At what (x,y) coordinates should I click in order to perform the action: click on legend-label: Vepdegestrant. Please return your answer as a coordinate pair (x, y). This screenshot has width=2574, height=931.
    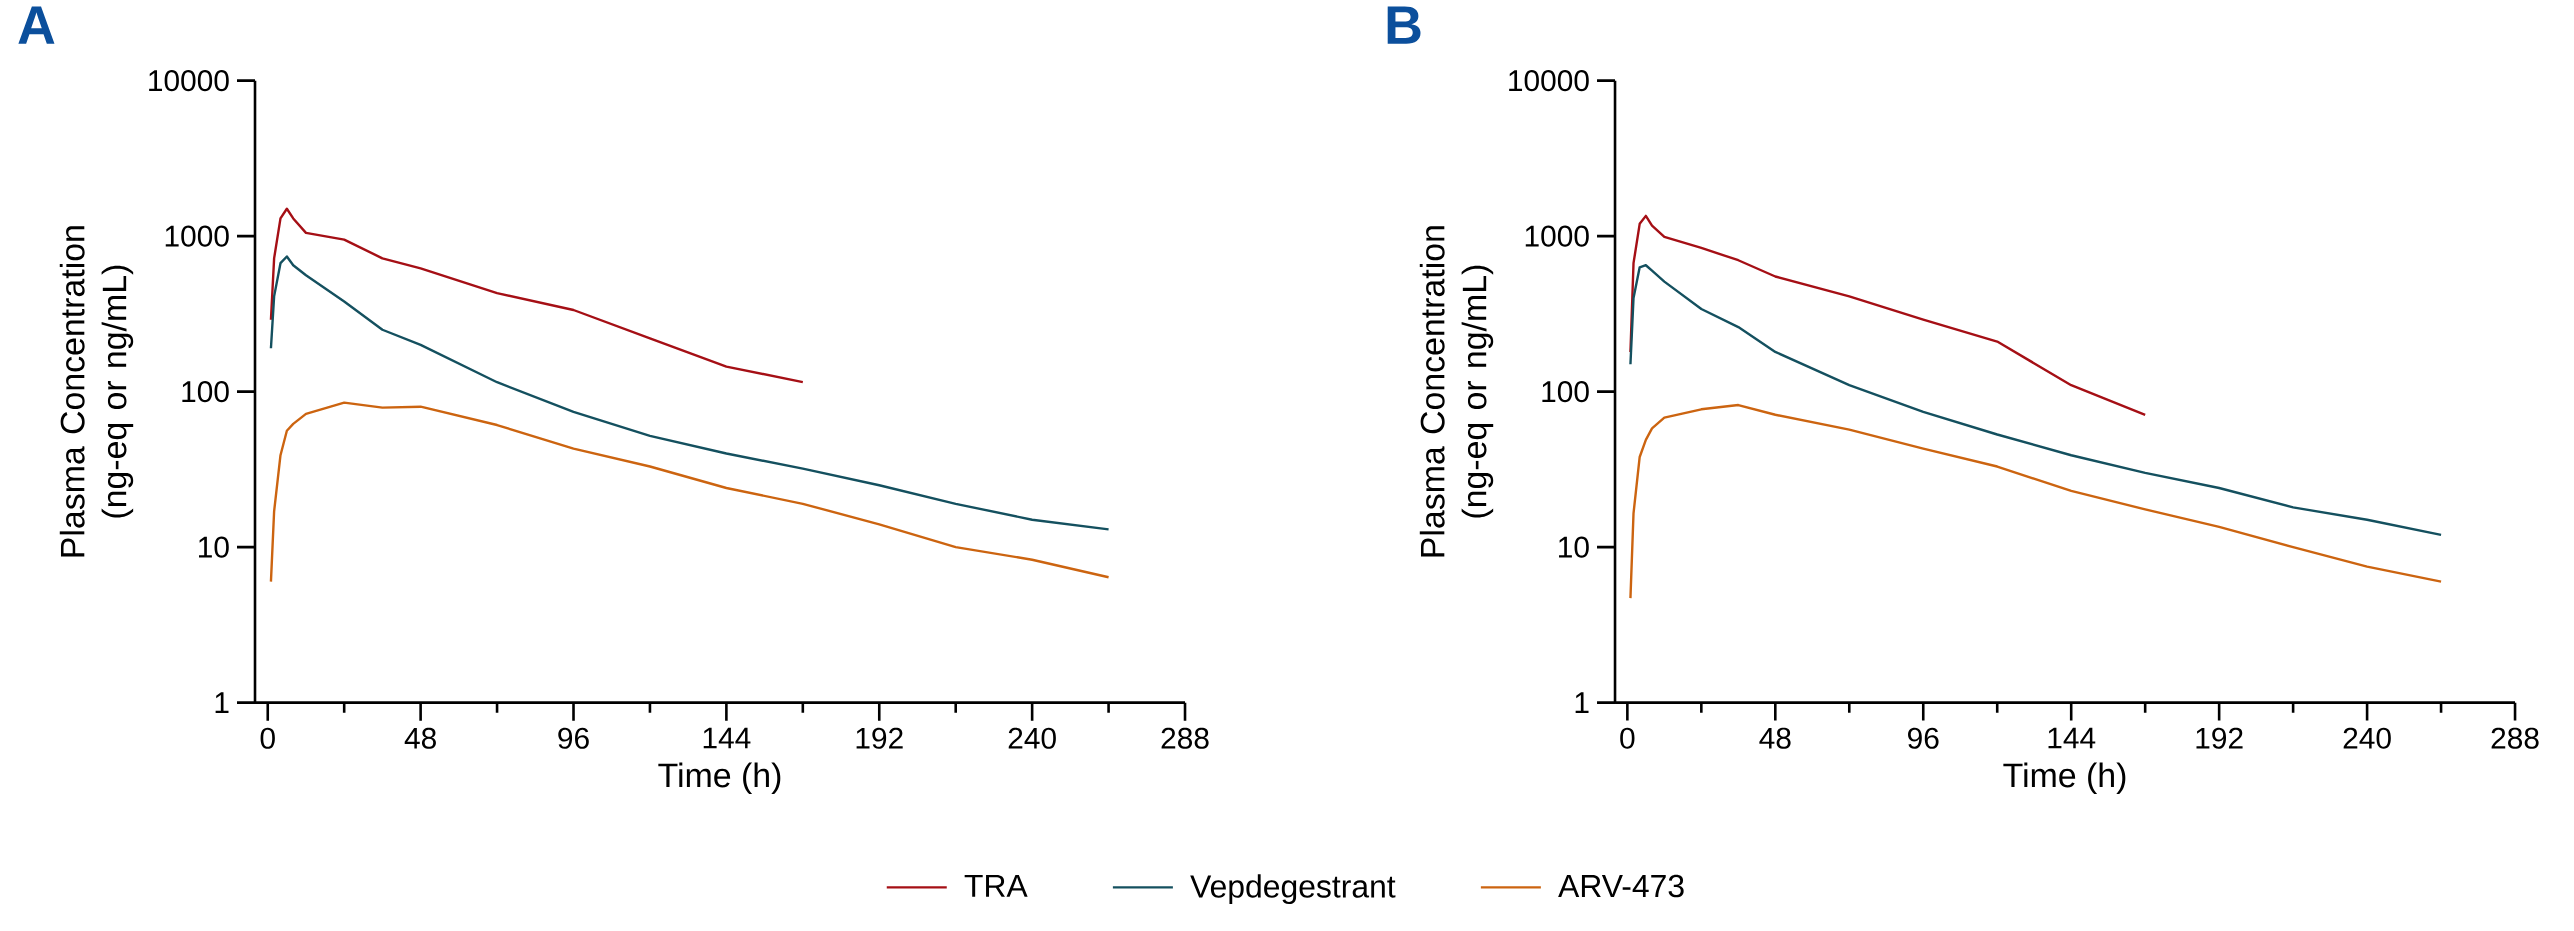
    Looking at the image, I should click on (1293, 889).